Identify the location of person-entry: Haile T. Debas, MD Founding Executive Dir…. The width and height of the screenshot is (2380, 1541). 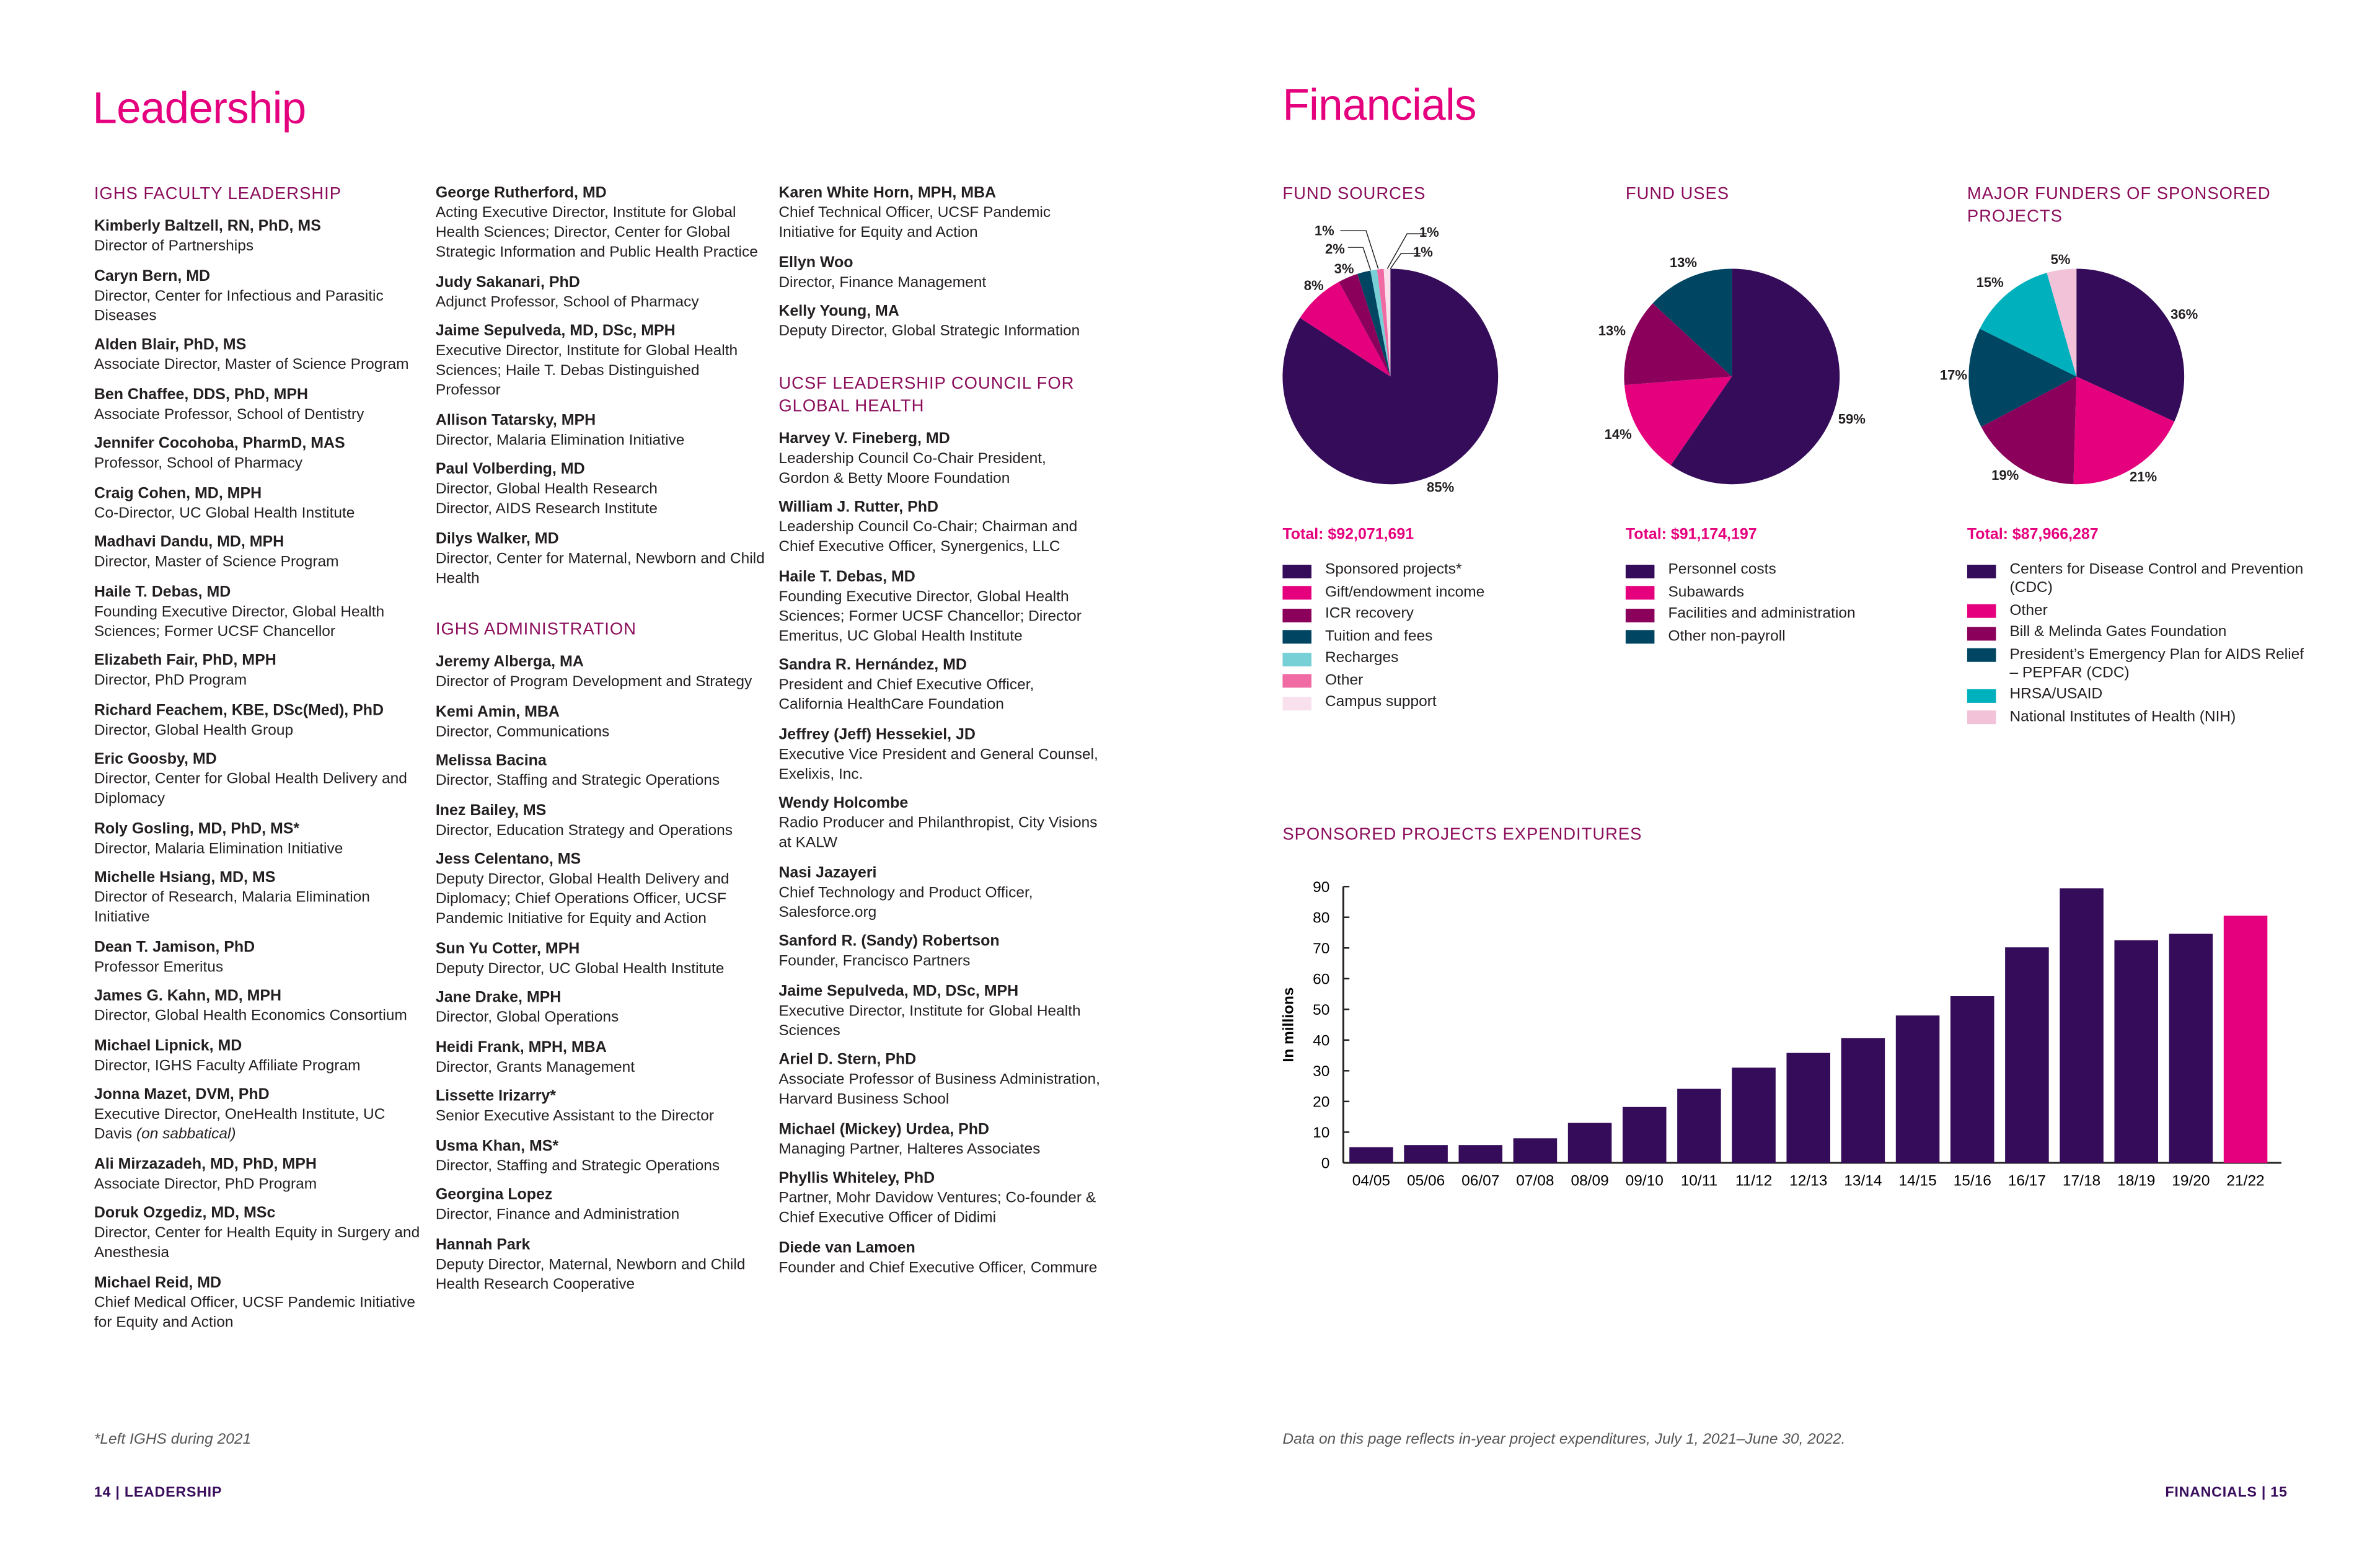
(259, 612).